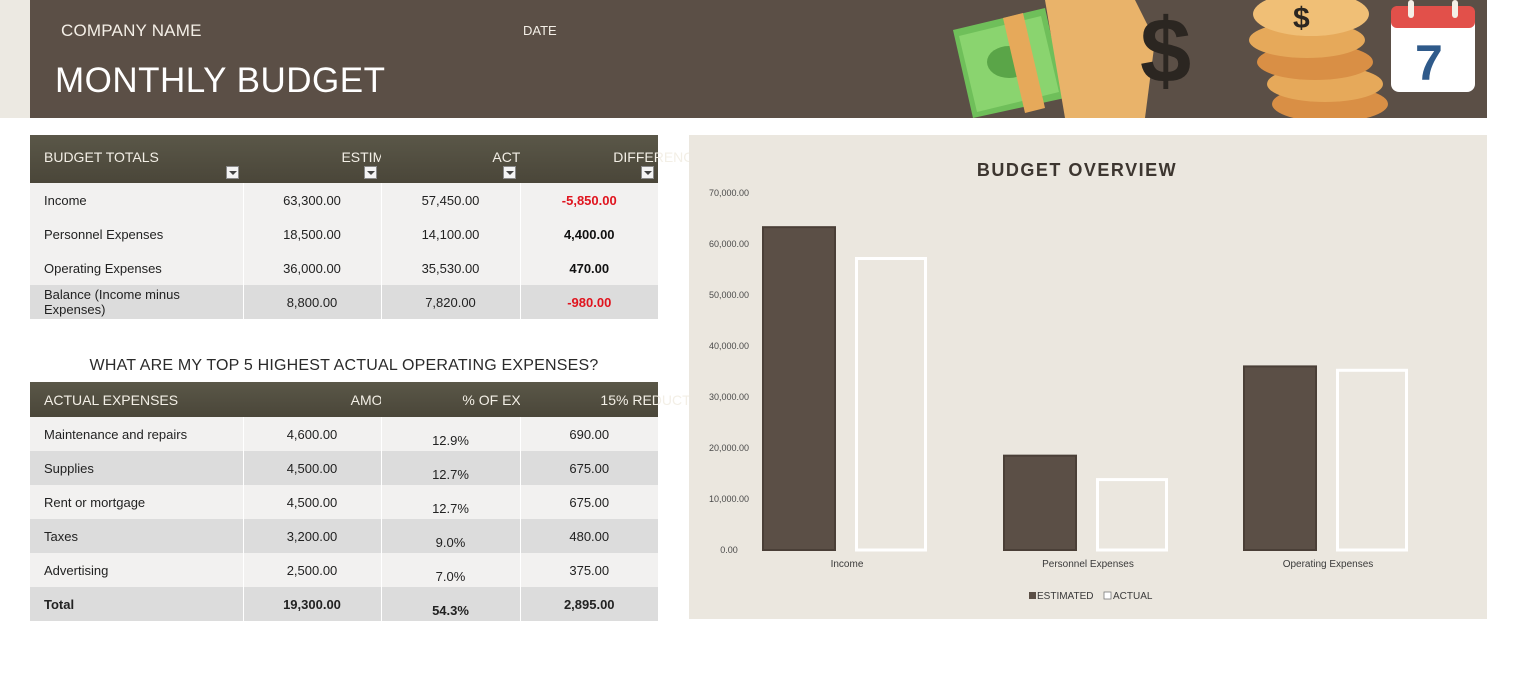 Image resolution: width=1536 pixels, height=687 pixels. I want to click on reduction-cell: 375.00, so click(589, 570).